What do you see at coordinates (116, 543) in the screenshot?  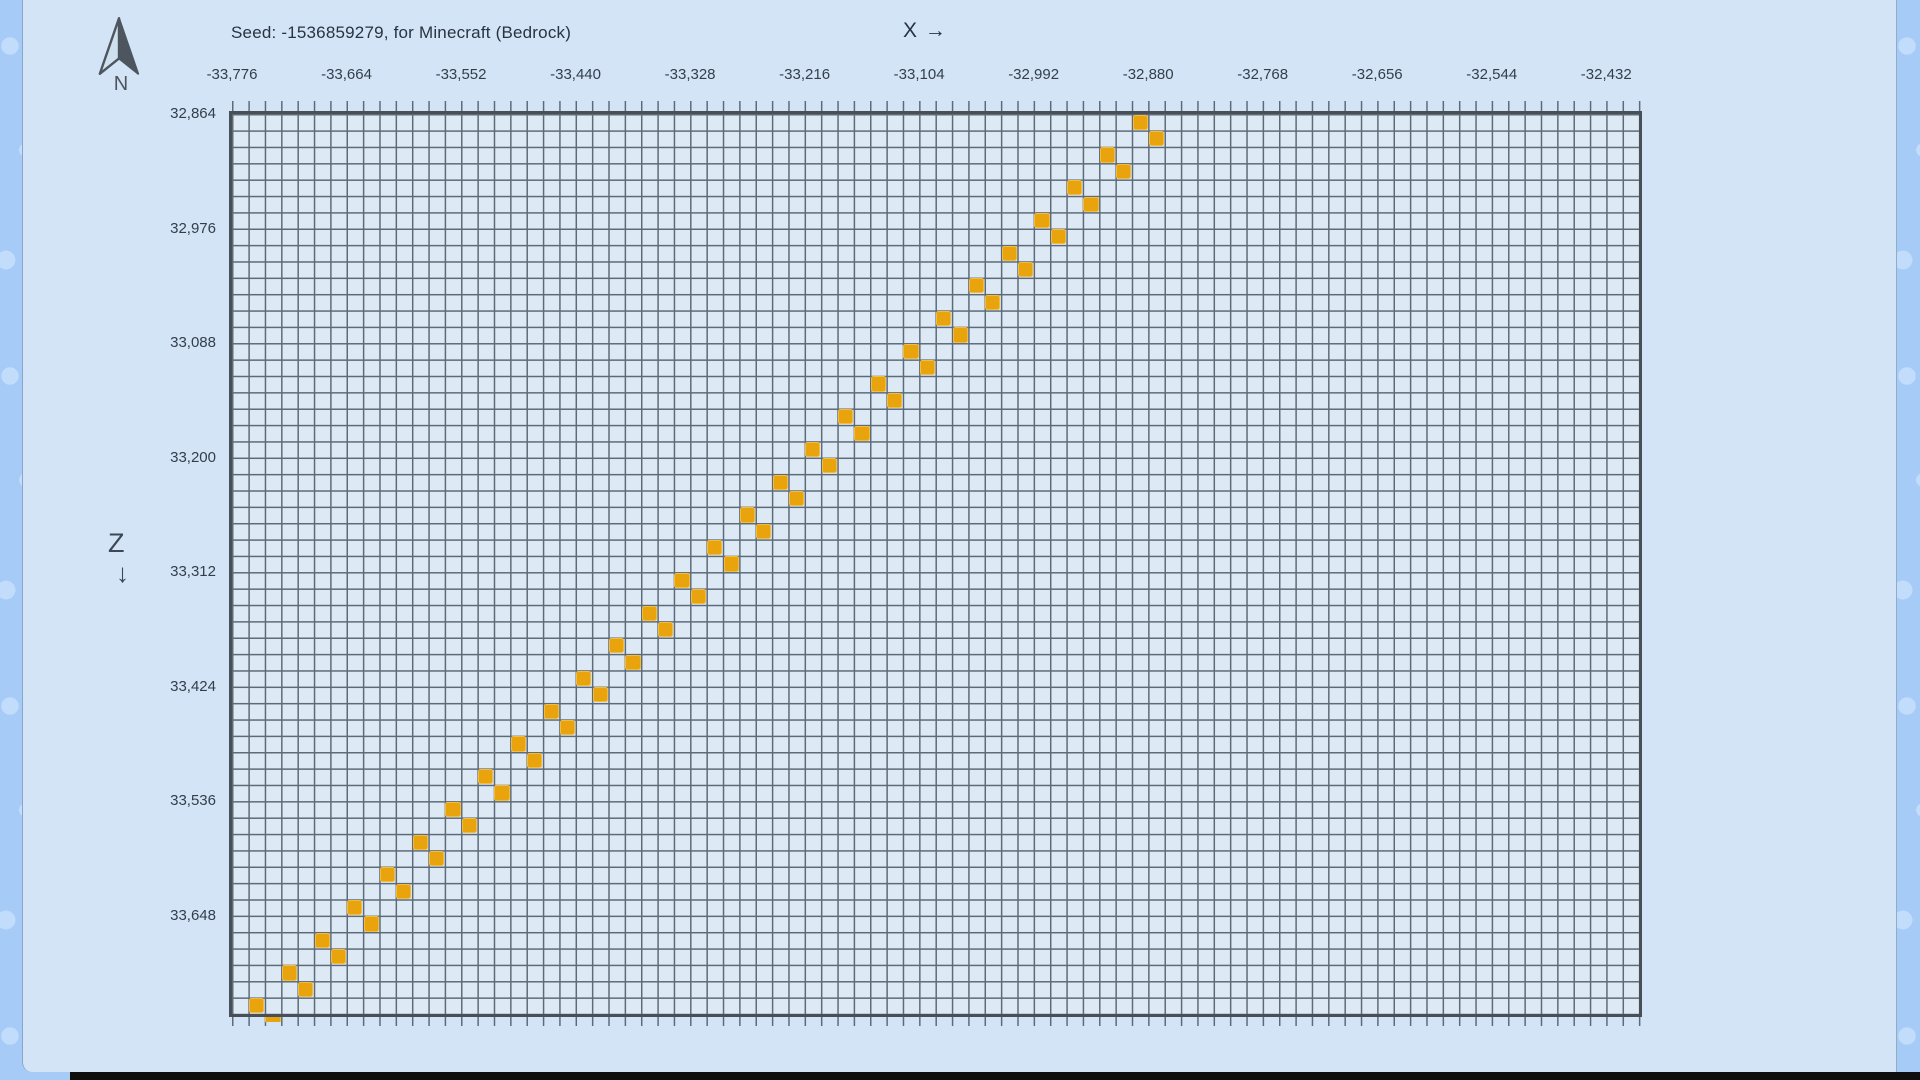 I see `z-axis-label: Z` at bounding box center [116, 543].